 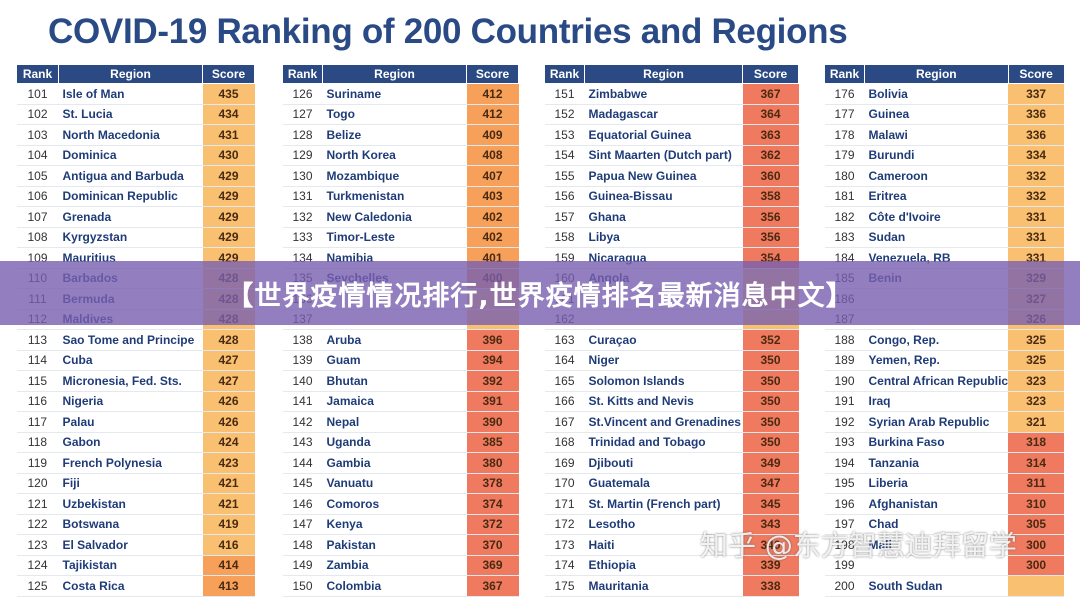 What do you see at coordinates (135, 463) in the screenshot?
I see `table-row: 119 French Polynesia 423` at bounding box center [135, 463].